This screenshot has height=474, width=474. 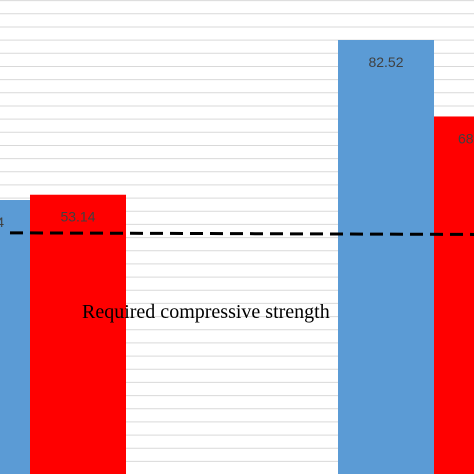 What do you see at coordinates (206, 312) in the screenshot?
I see `required-strength-label: Required compressive strength` at bounding box center [206, 312].